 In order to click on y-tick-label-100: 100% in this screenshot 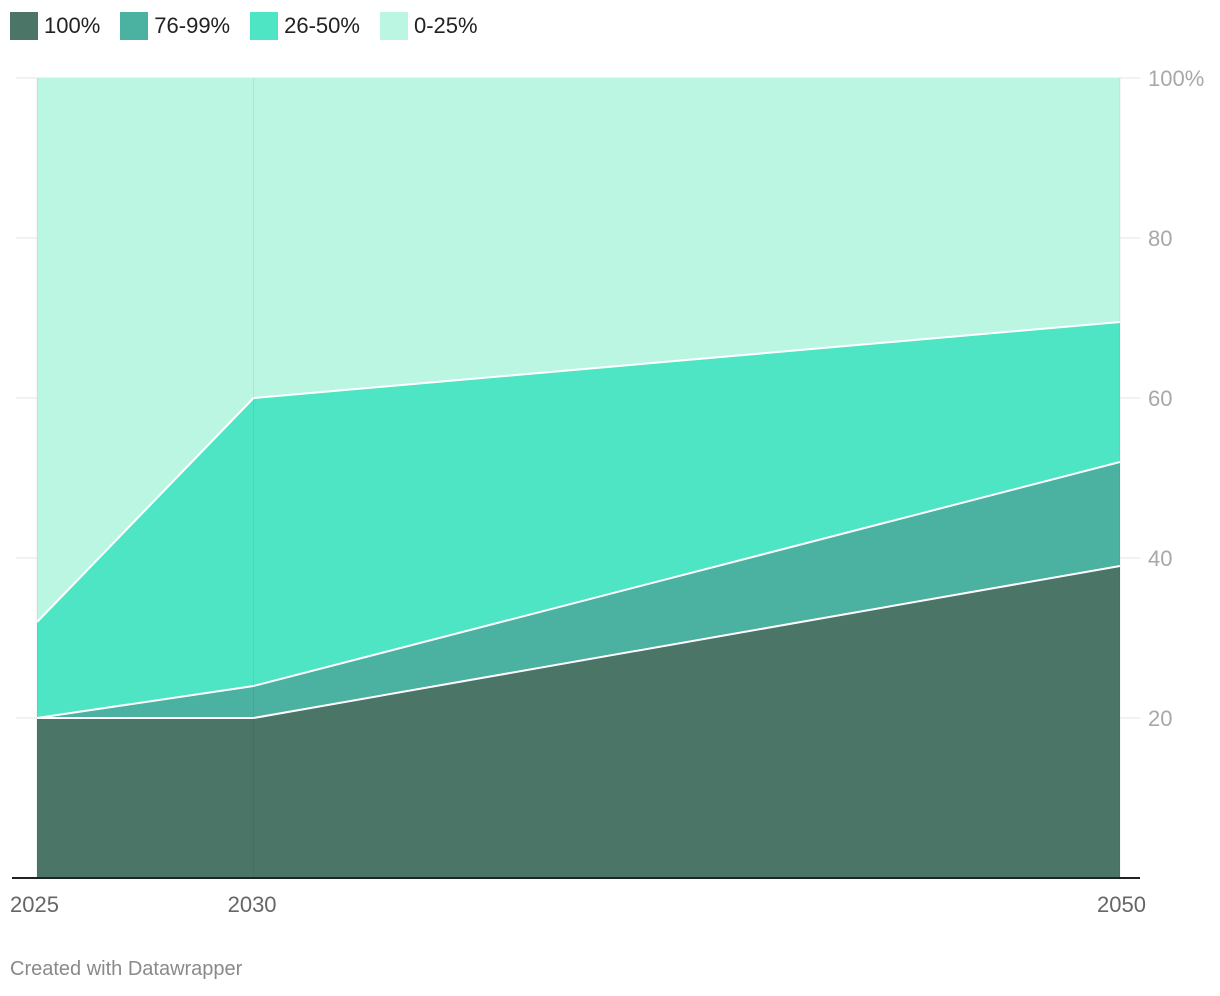, I will do `click(1176, 78)`.